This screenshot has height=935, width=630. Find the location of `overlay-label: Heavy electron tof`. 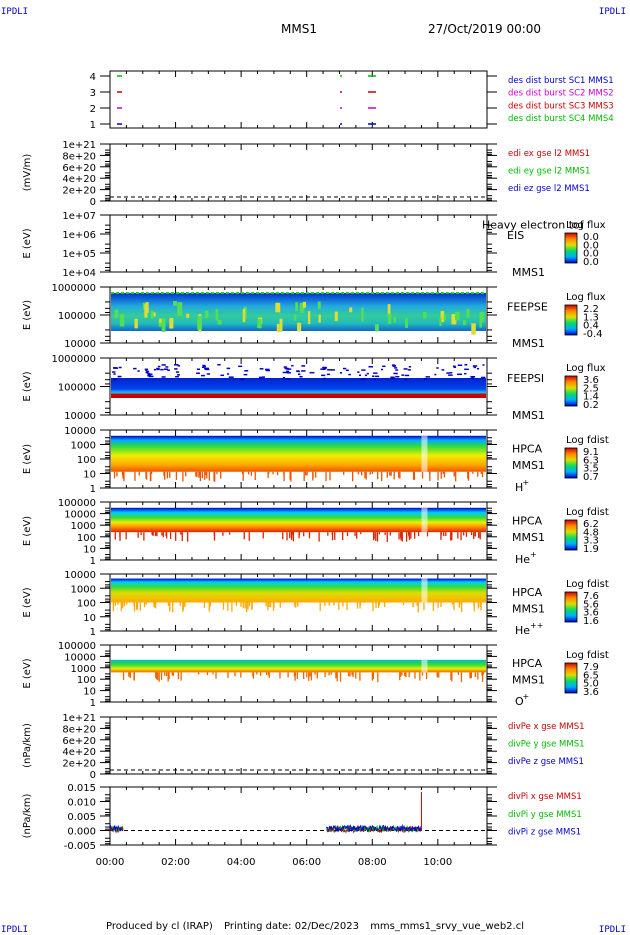

overlay-label: Heavy electron tof is located at coordinates (533, 225).